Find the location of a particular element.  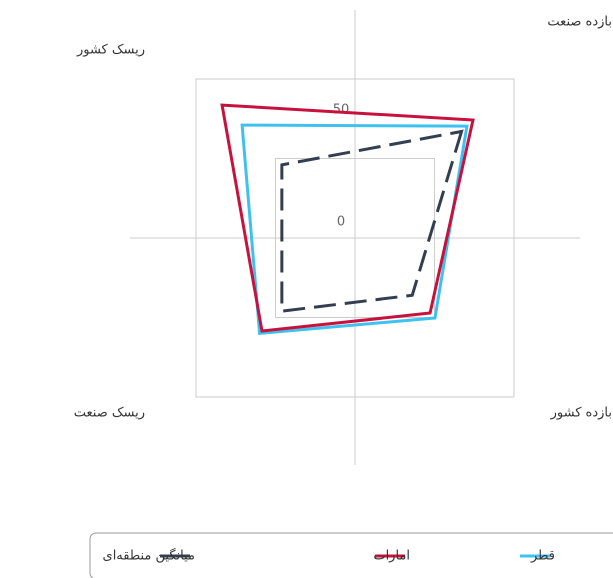

legend-box is located at coordinates (351, 555).